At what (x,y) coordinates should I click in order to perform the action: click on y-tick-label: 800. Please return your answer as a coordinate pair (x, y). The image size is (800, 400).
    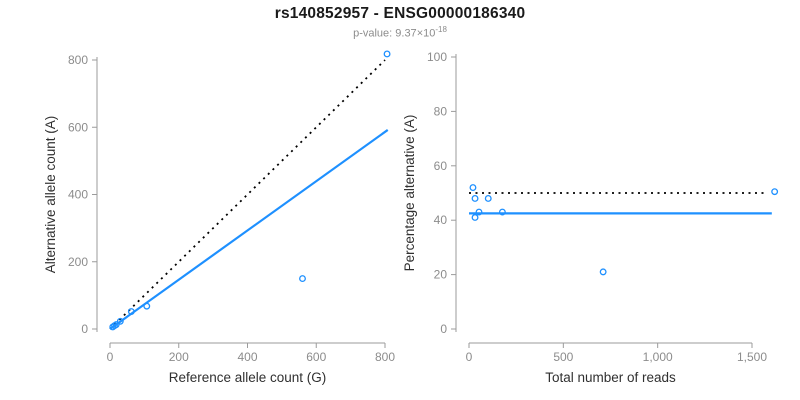
    Looking at the image, I should click on (78, 60).